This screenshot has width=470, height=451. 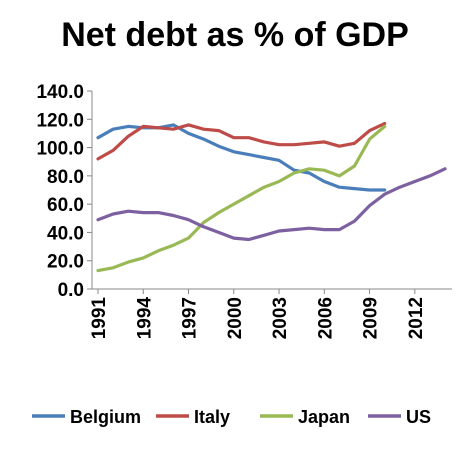 What do you see at coordinates (60, 149) in the screenshot?
I see `y-tick-label: 100.0` at bounding box center [60, 149].